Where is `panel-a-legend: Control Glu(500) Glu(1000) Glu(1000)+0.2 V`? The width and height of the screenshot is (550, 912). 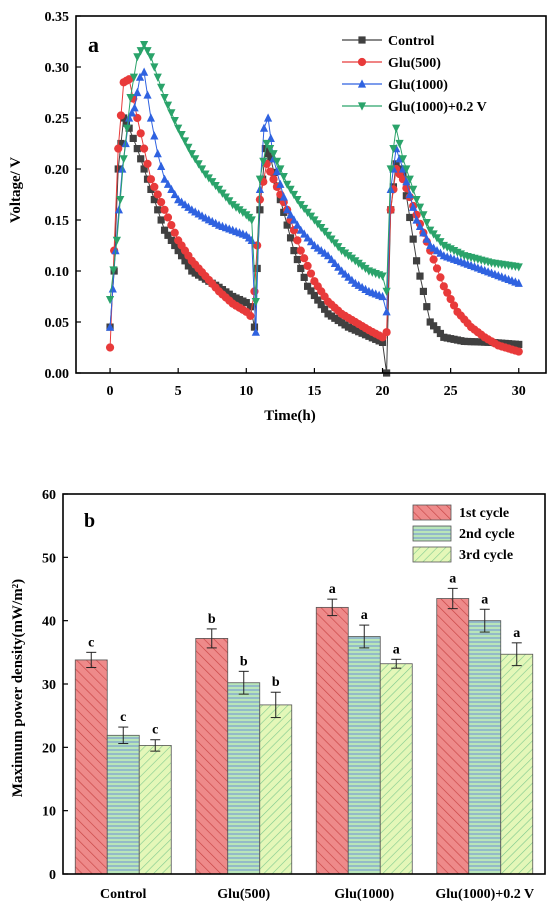
panel-a-legend: Control Glu(500) Glu(1000) Glu(1000)+0.2 V is located at coordinates (414, 74).